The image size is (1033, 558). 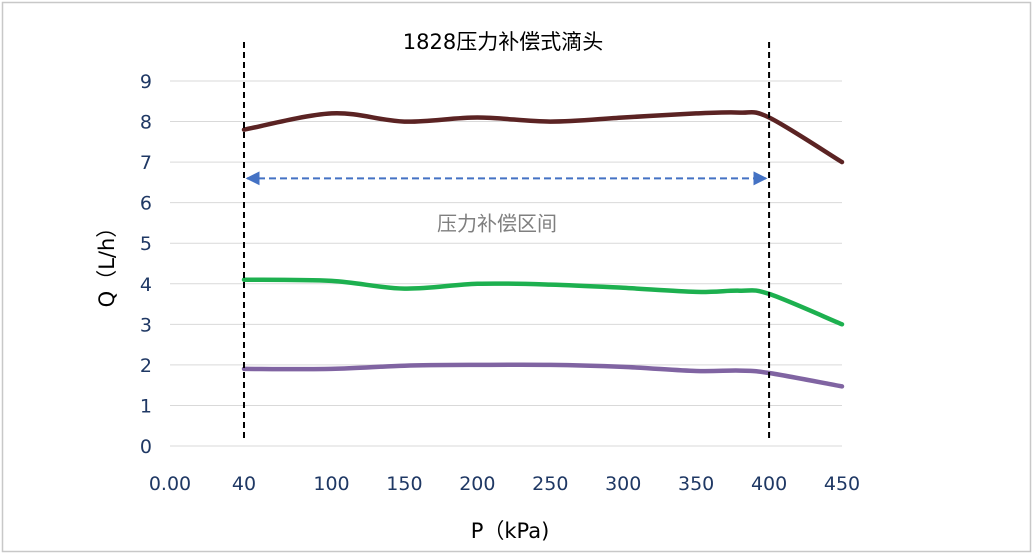 I want to click on y-tick-label: 4, so click(x=146, y=285).